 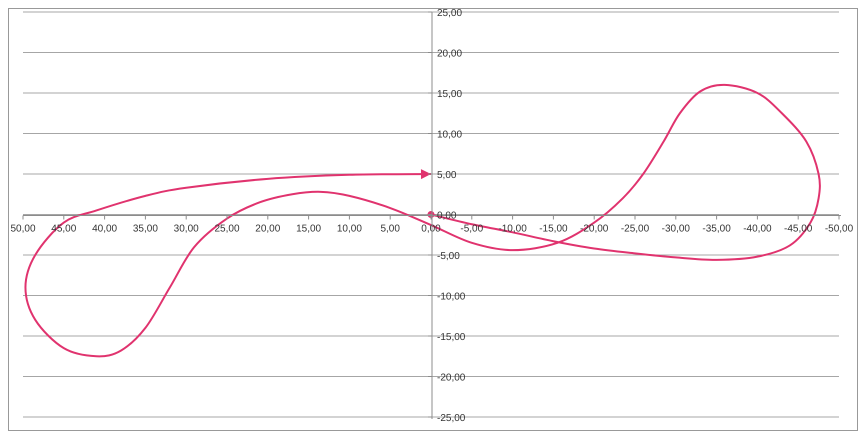 I want to click on y-tick-label: -10,00, so click(x=451, y=297).